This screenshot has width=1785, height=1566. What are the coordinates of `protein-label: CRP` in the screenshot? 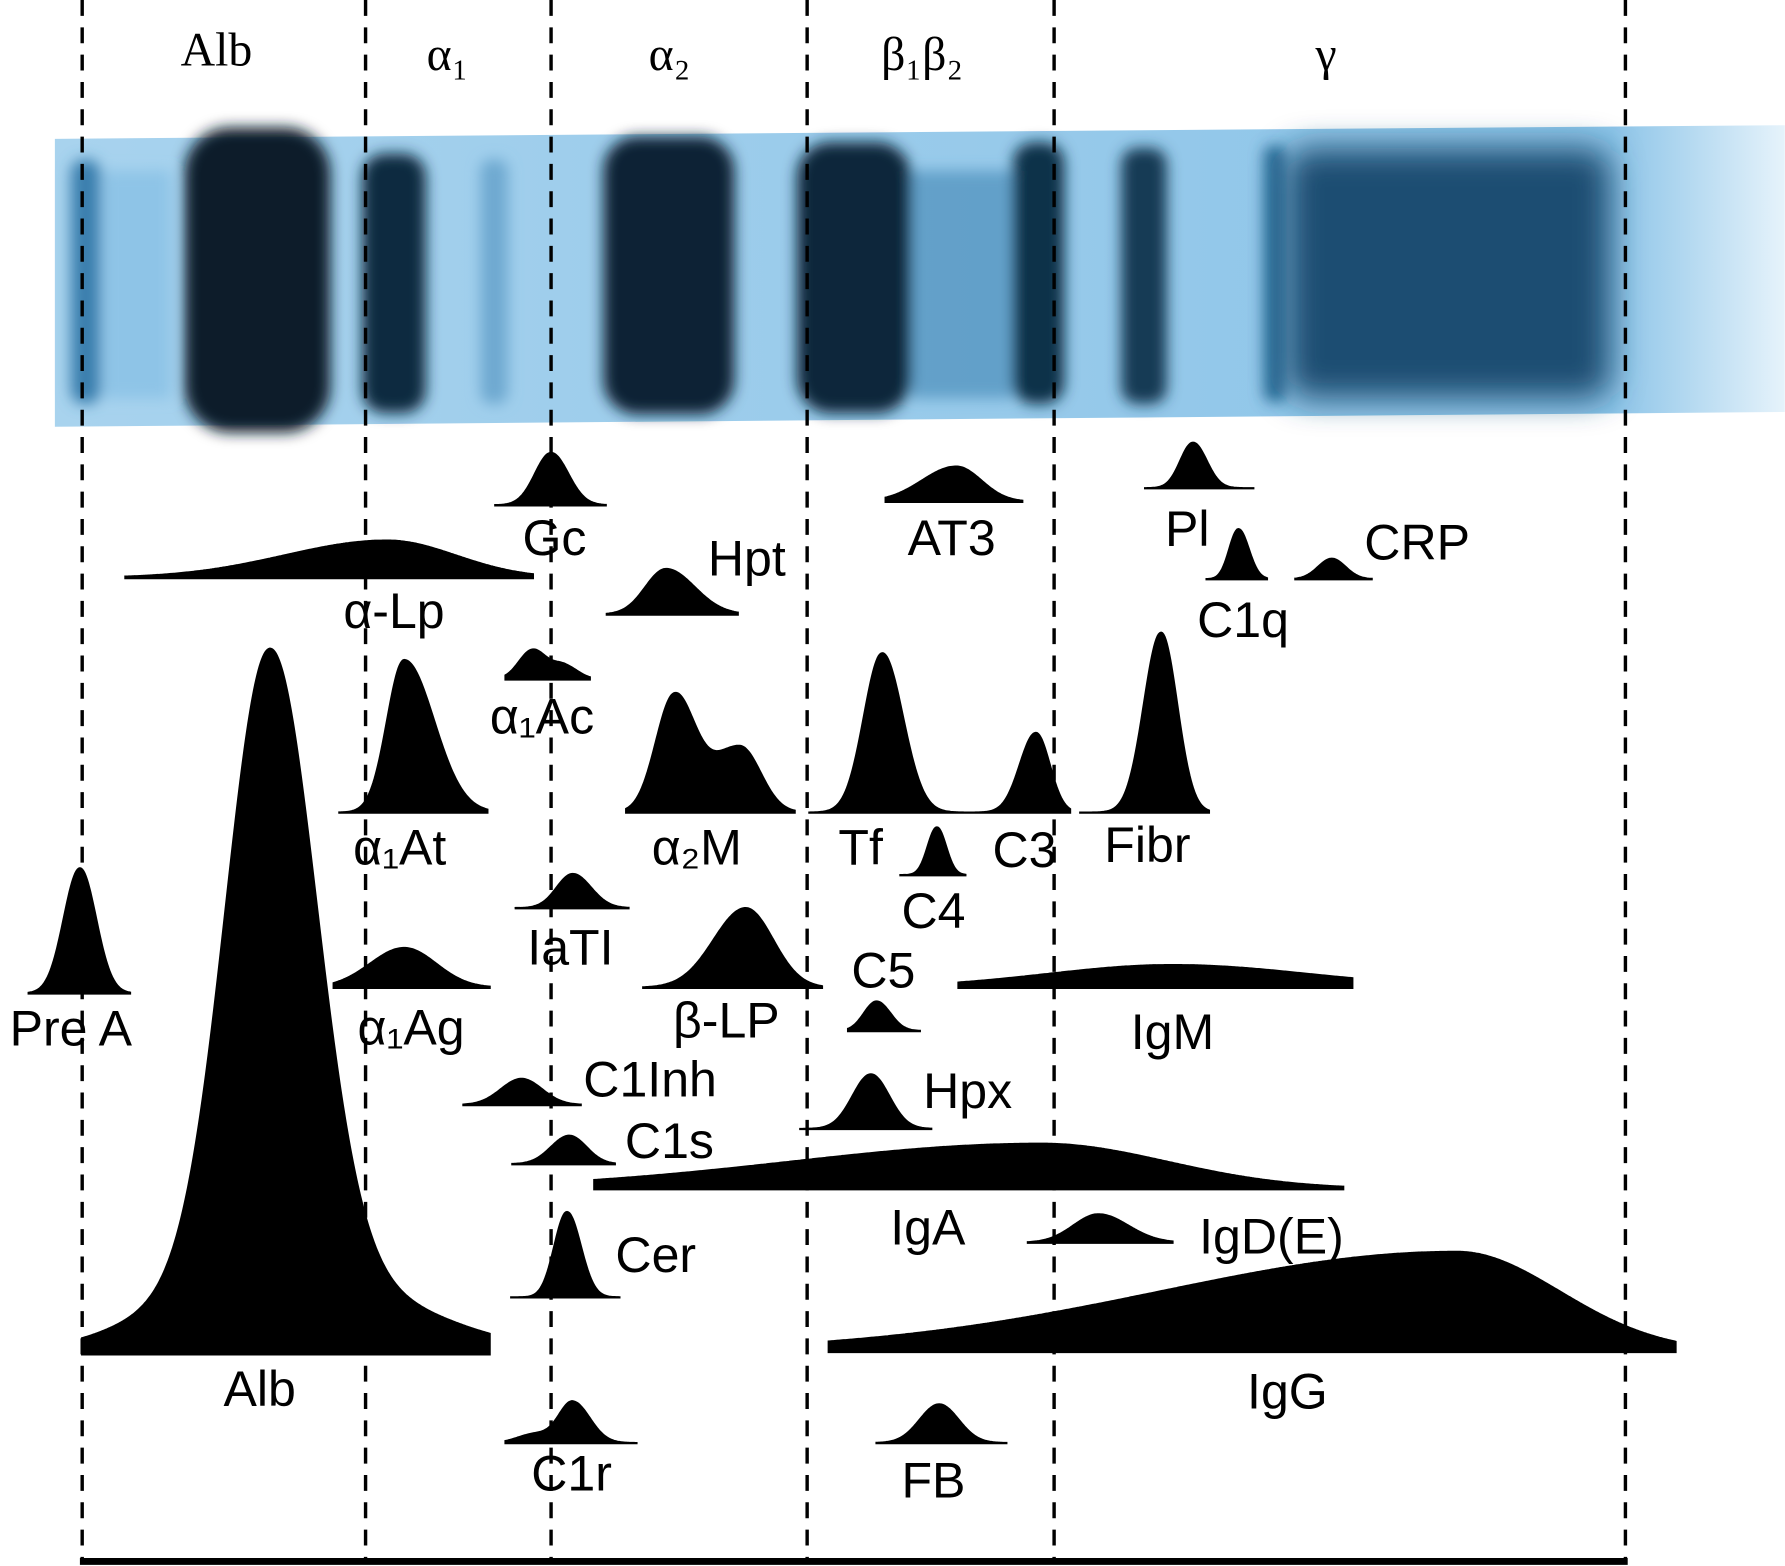 It's located at (1417, 542).